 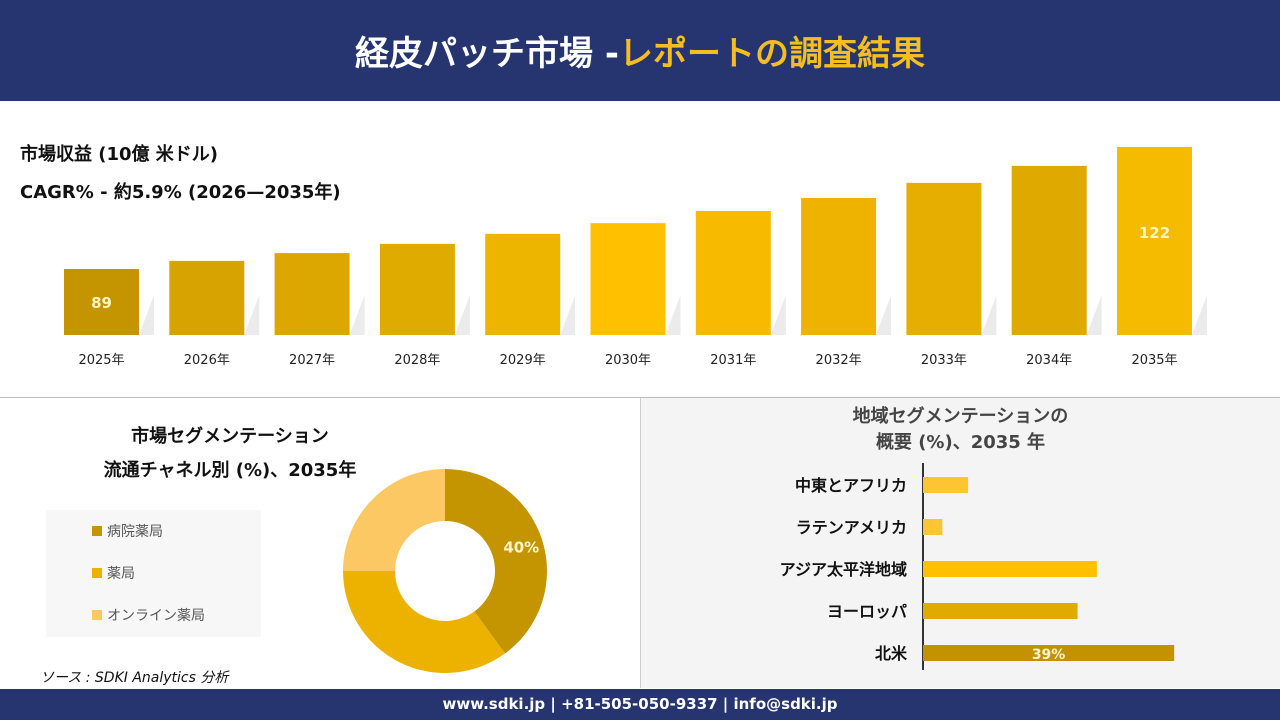 I want to click on channel-donut-chart: 40%, so click(x=445, y=571).